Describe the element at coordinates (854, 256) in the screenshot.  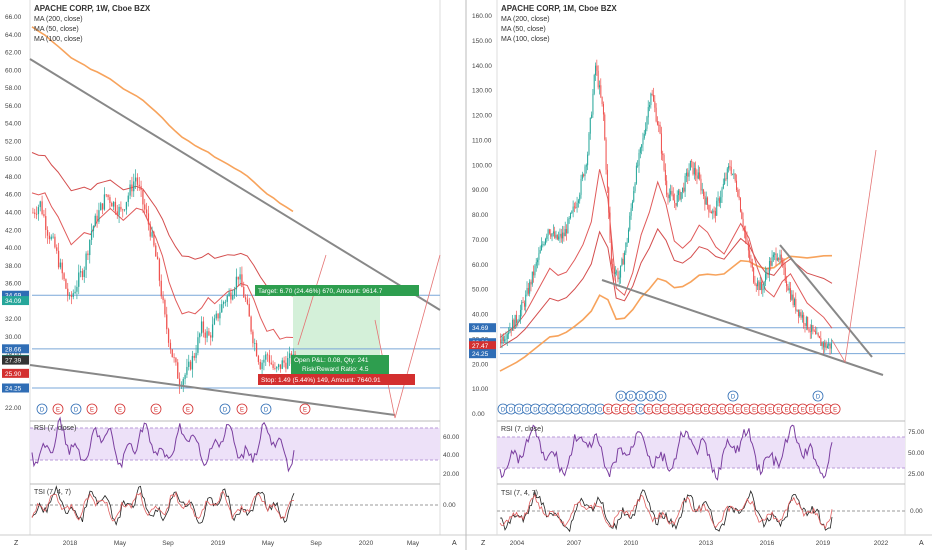
I see `right-projection-path` at that location.